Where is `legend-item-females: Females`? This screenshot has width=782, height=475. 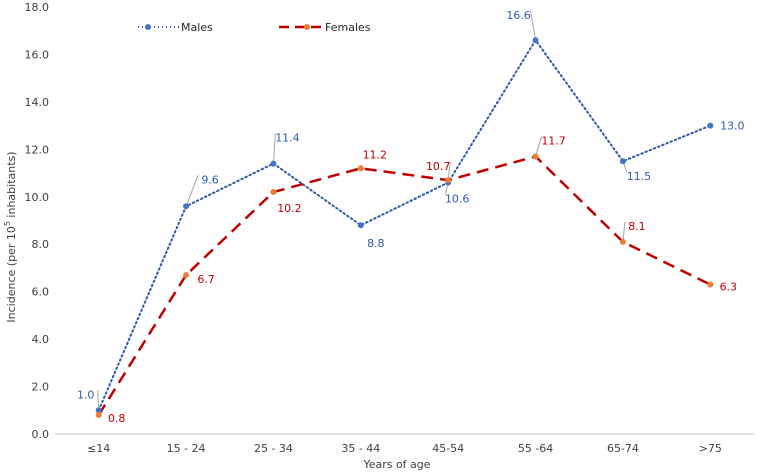
legend-item-females: Females is located at coordinates (325, 27).